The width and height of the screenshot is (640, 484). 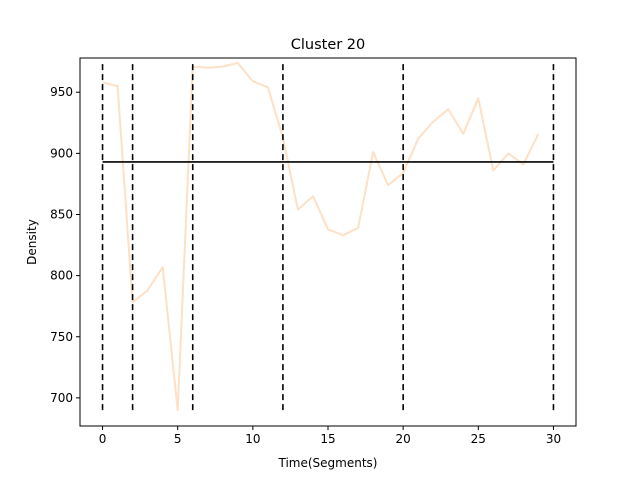 What do you see at coordinates (103, 439) in the screenshot?
I see `x-tick-label: 0` at bounding box center [103, 439].